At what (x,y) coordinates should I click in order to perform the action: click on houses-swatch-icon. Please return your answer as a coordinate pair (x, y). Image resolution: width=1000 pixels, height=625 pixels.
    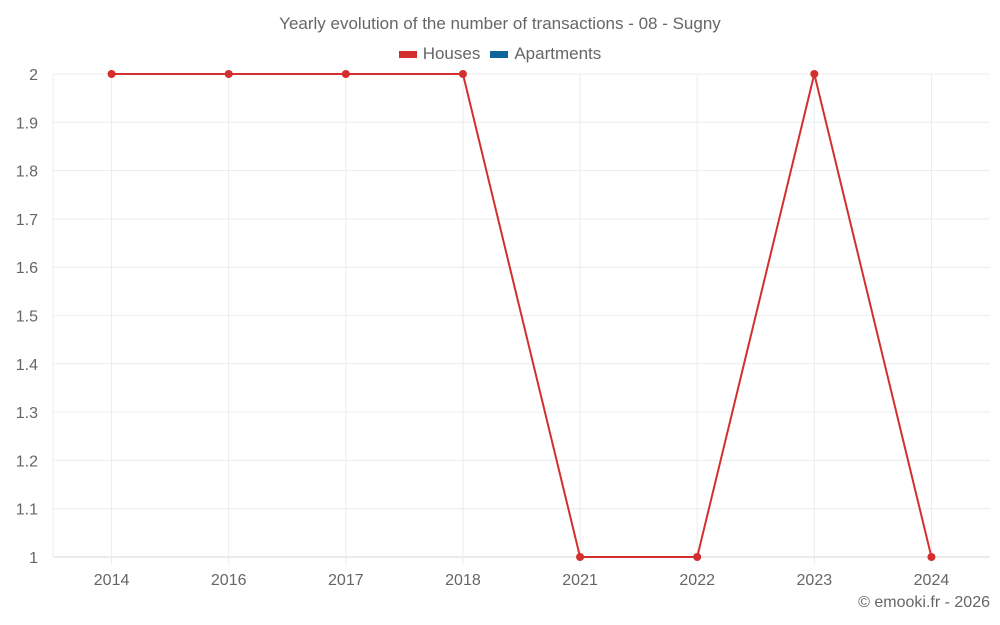
    Looking at the image, I should click on (407, 54).